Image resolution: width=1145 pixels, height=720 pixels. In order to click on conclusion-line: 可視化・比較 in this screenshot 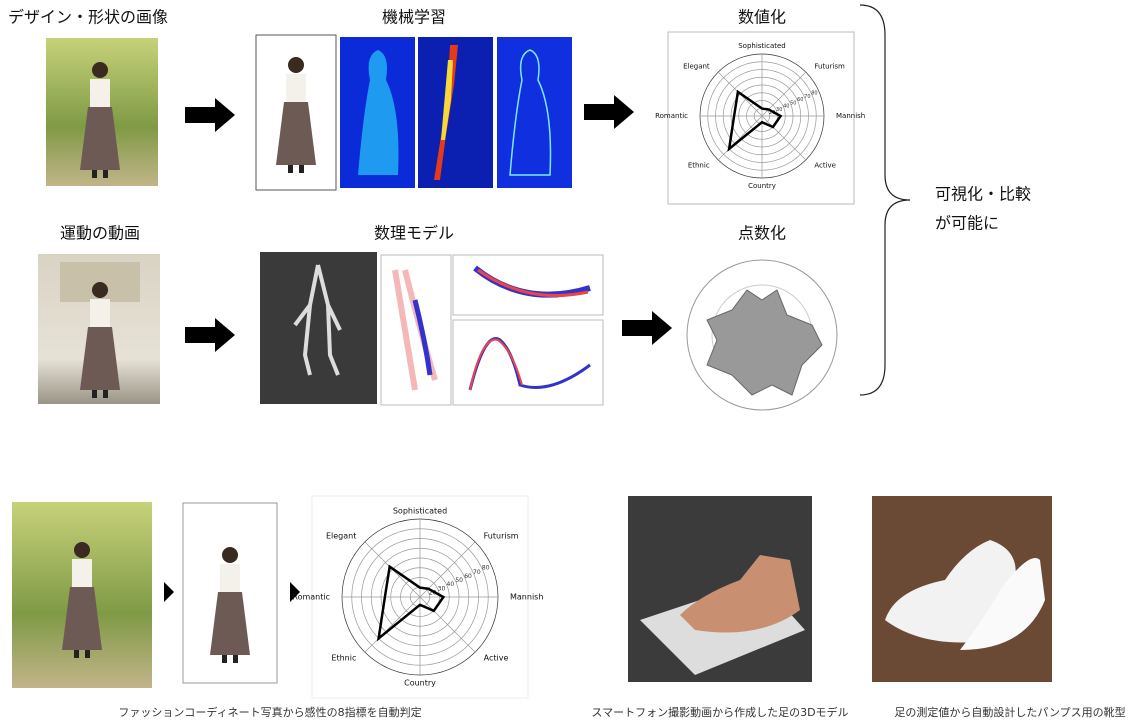, I will do `click(983, 194)`.